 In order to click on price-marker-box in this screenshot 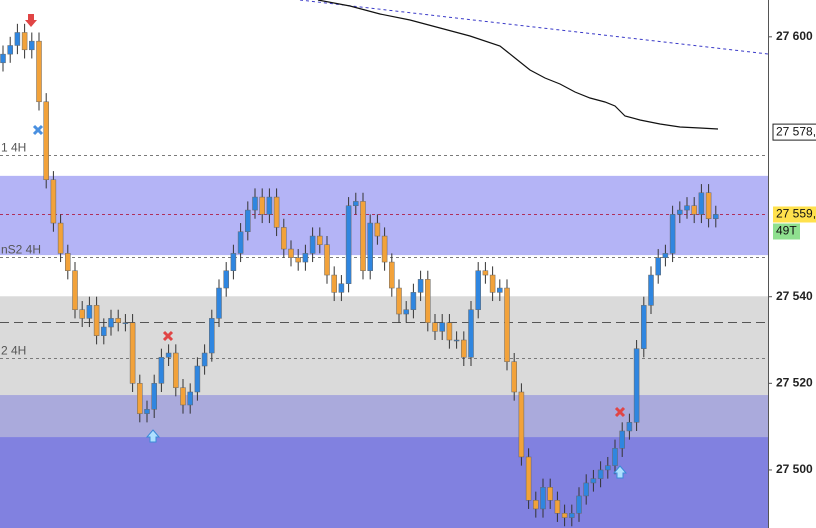, I will do `click(794, 132)`.